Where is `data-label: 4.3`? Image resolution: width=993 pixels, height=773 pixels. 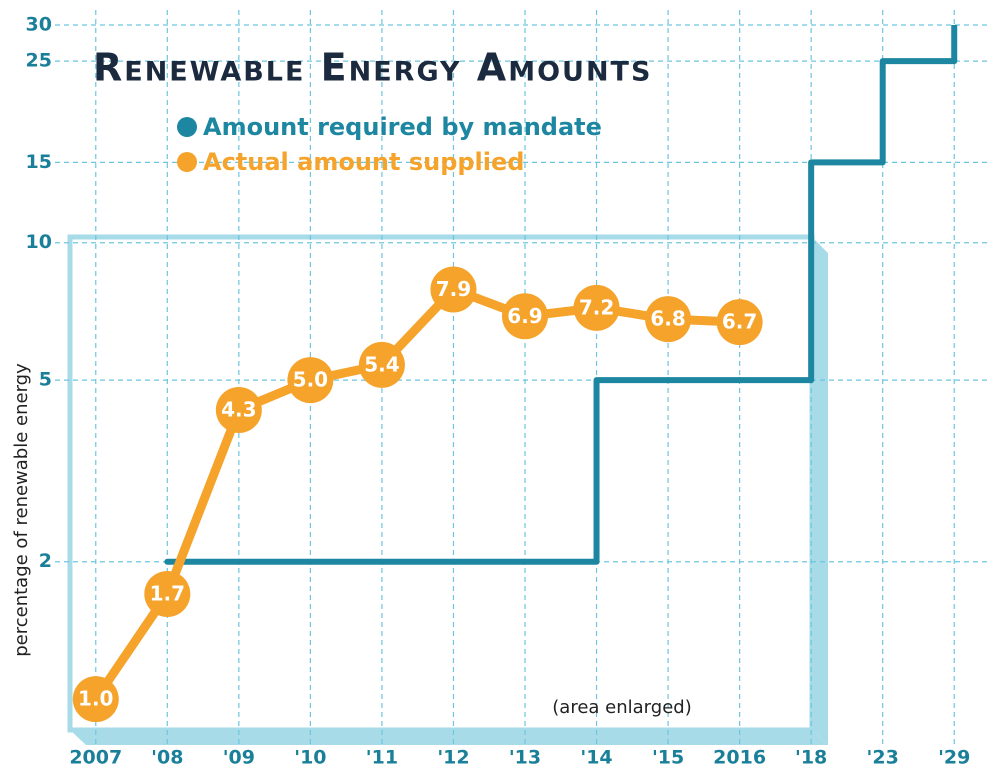
data-label: 4.3 is located at coordinates (238, 410).